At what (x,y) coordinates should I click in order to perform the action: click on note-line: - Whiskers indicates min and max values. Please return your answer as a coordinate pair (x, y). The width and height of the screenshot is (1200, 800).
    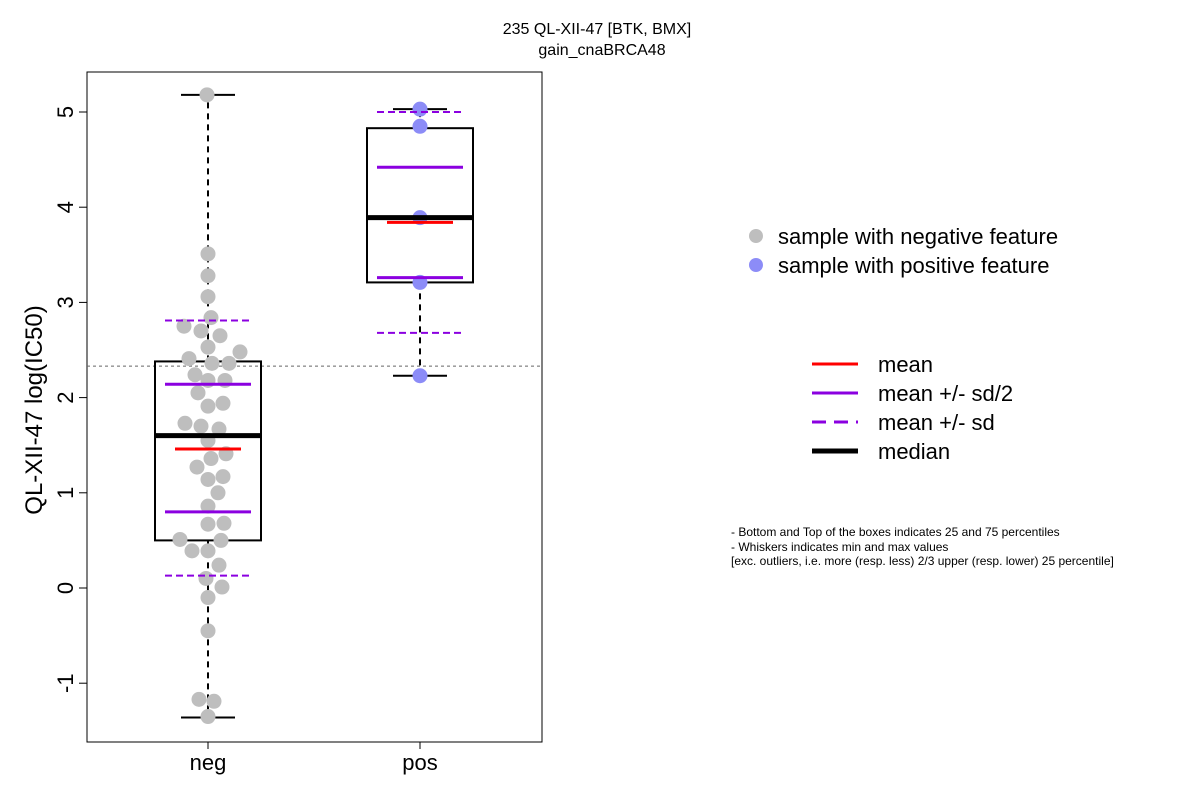
    Looking at the image, I should click on (839, 547).